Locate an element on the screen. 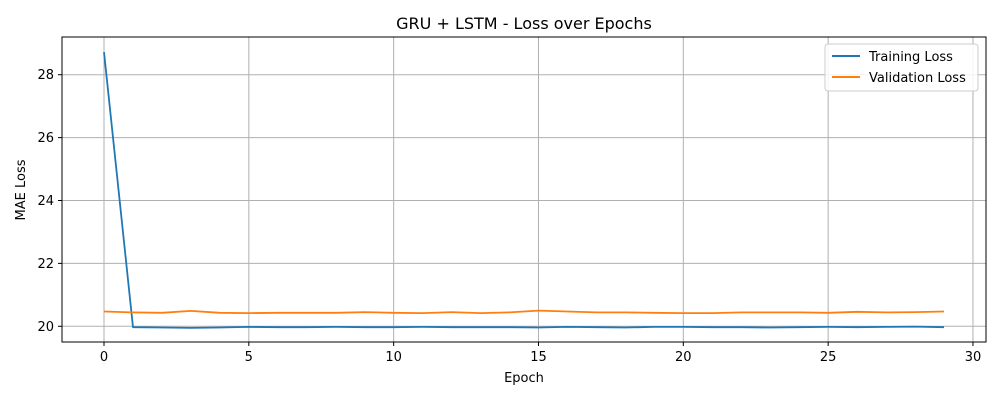  x-tick-label: 10 is located at coordinates (393, 357).